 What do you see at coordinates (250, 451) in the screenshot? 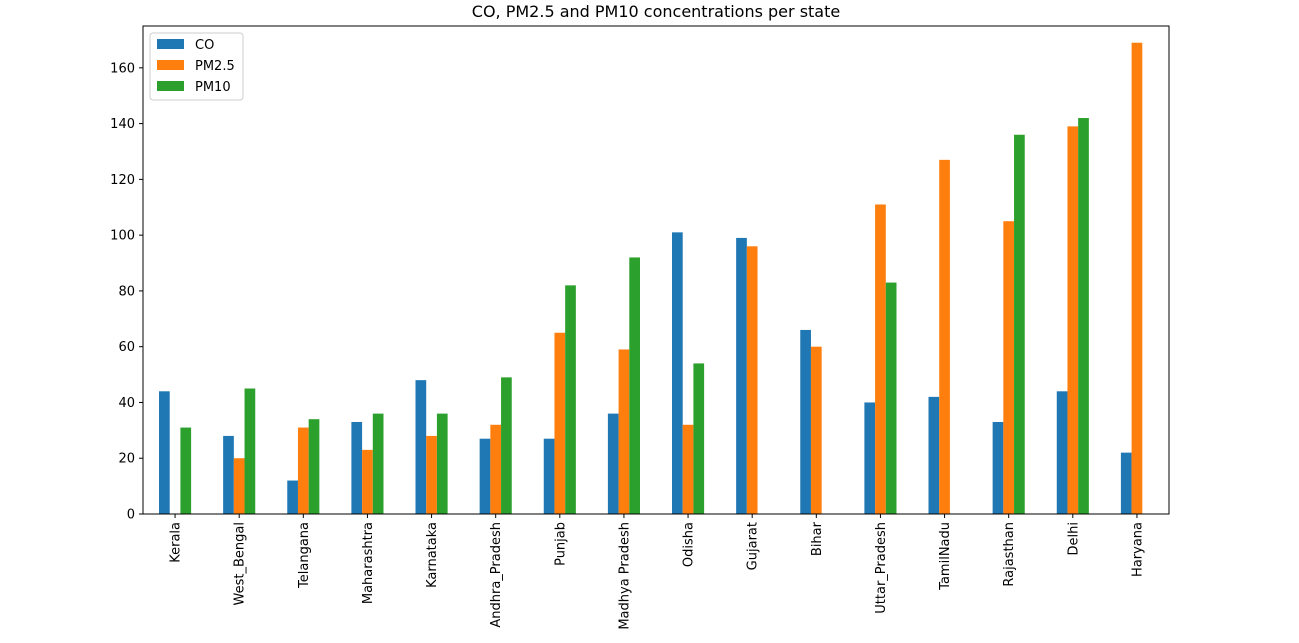
I see `bar-pm10-west-bengal` at bounding box center [250, 451].